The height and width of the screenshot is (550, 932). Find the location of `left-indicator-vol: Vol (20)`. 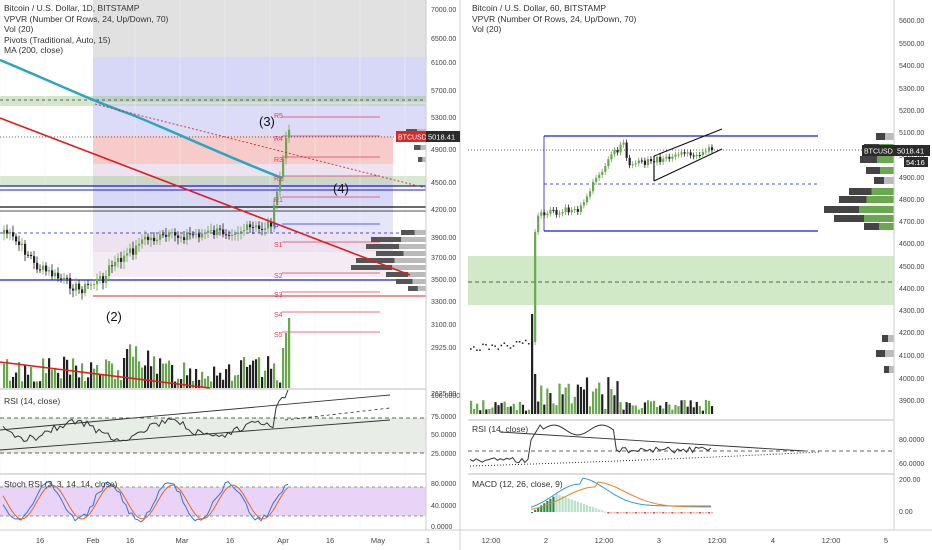

left-indicator-vol: Vol (20) is located at coordinates (19, 29).